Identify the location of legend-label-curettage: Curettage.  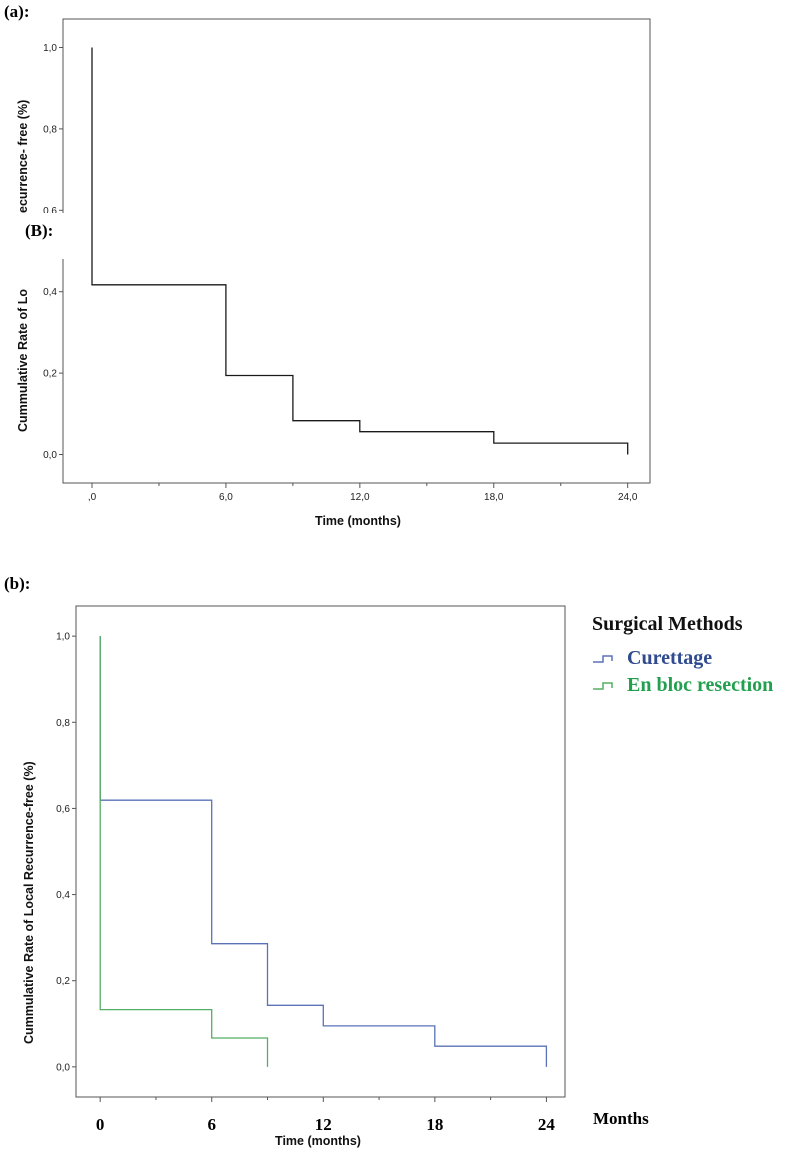
(669, 658).